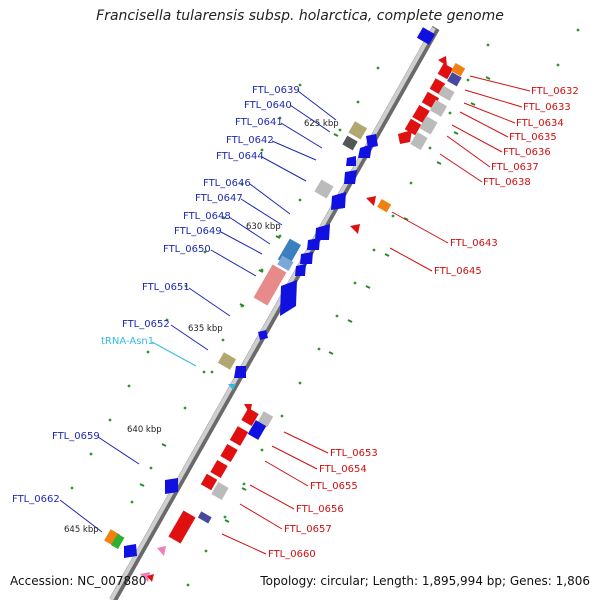 This screenshot has width=600, height=600. I want to click on gene-label-ftl-0636: FTL_0636, so click(527, 152).